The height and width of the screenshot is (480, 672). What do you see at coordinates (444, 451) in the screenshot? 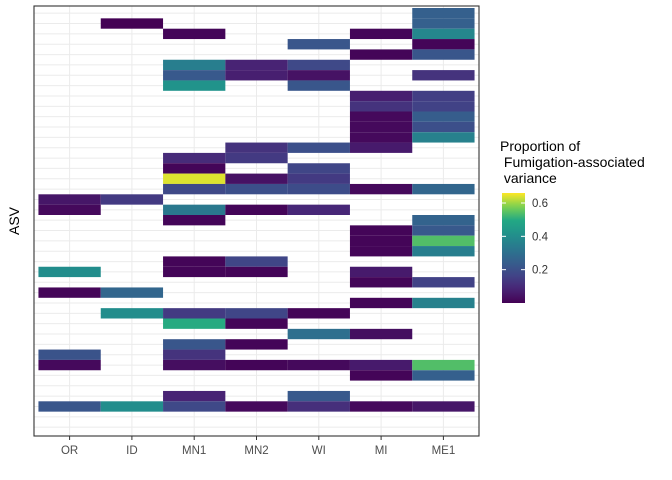
I see `x-tick-label: ME1` at bounding box center [444, 451].